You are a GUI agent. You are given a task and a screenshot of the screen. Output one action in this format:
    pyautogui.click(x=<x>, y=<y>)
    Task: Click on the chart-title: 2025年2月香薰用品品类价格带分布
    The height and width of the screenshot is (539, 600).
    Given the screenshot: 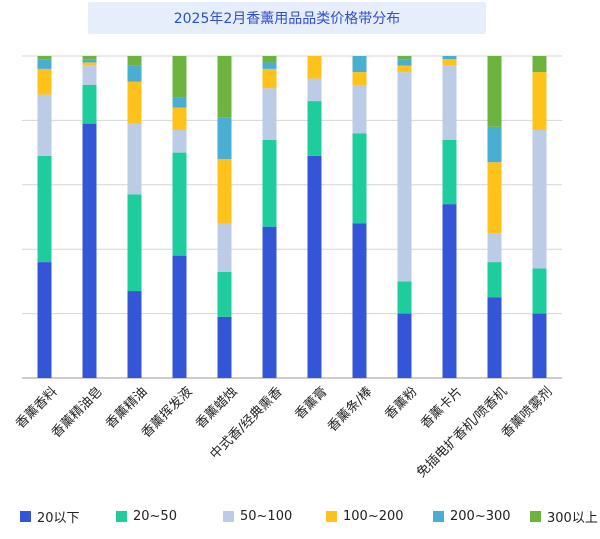 What is the action you would take?
    pyautogui.click(x=287, y=19)
    